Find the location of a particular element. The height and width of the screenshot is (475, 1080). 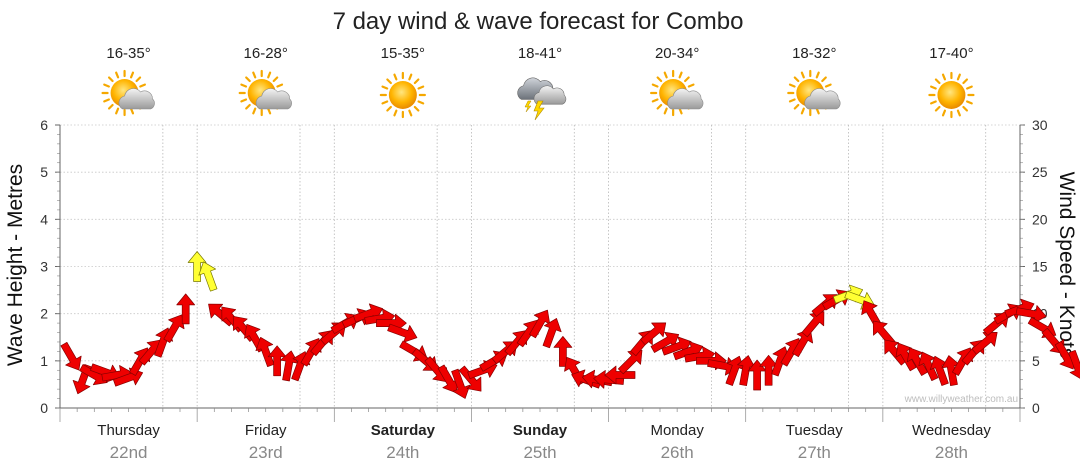

y-tick-label: 3 is located at coordinates (44, 267).